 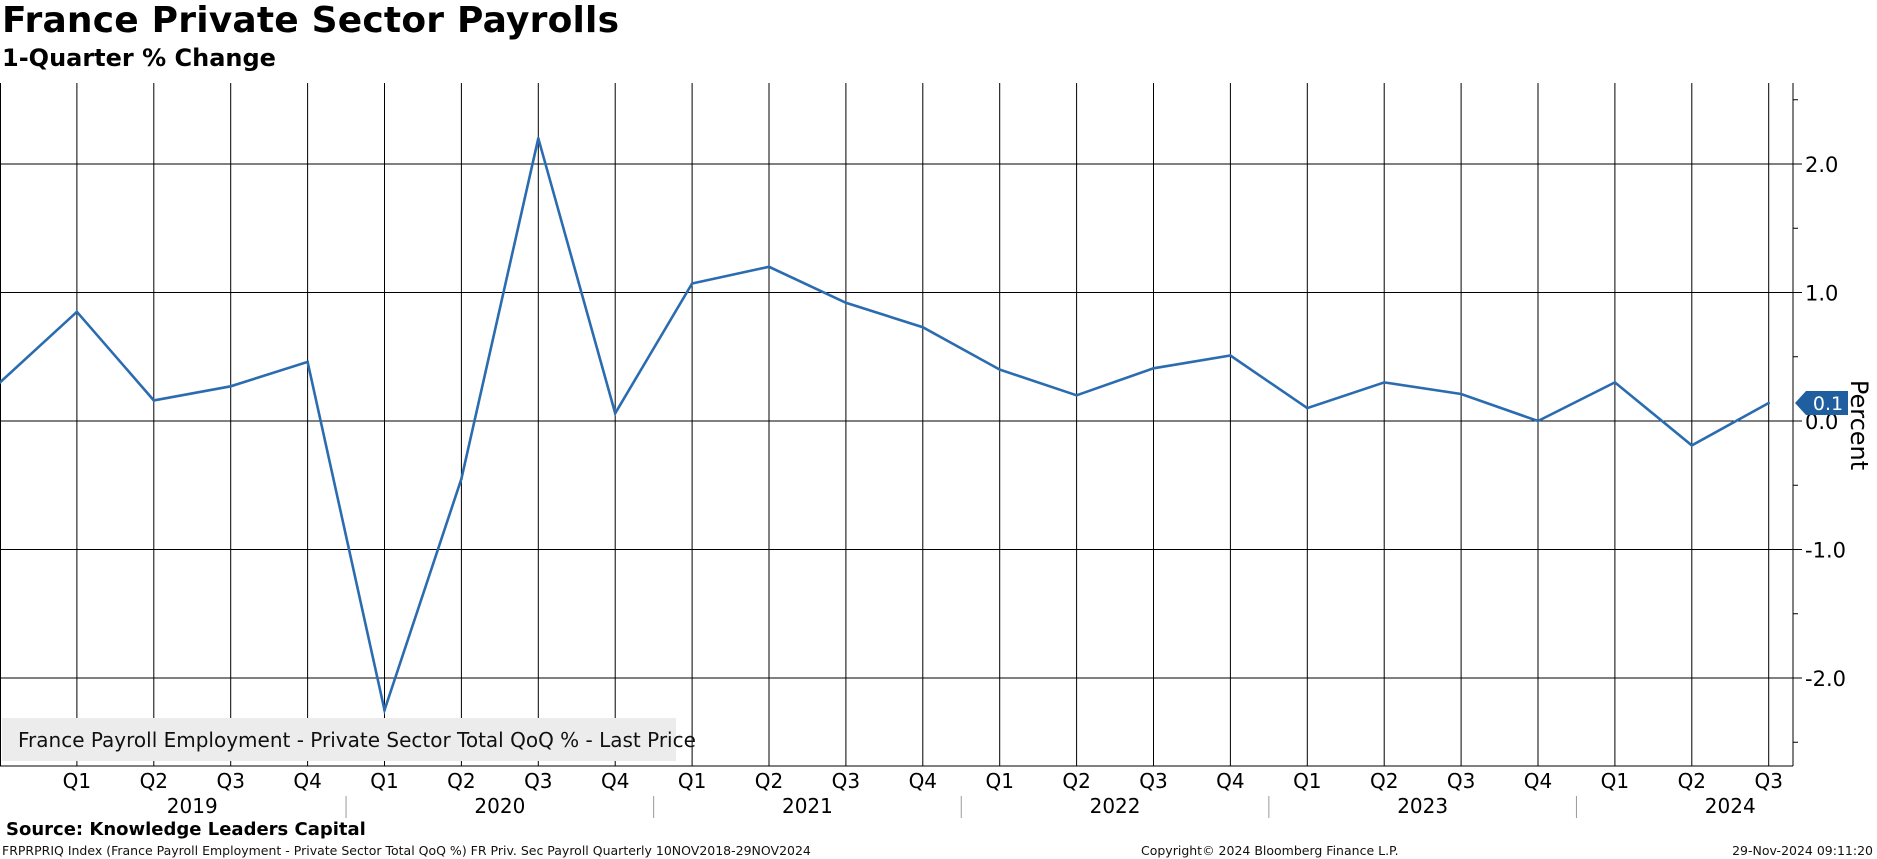 I want to click on y-axis-title: Percent, so click(x=1859, y=425).